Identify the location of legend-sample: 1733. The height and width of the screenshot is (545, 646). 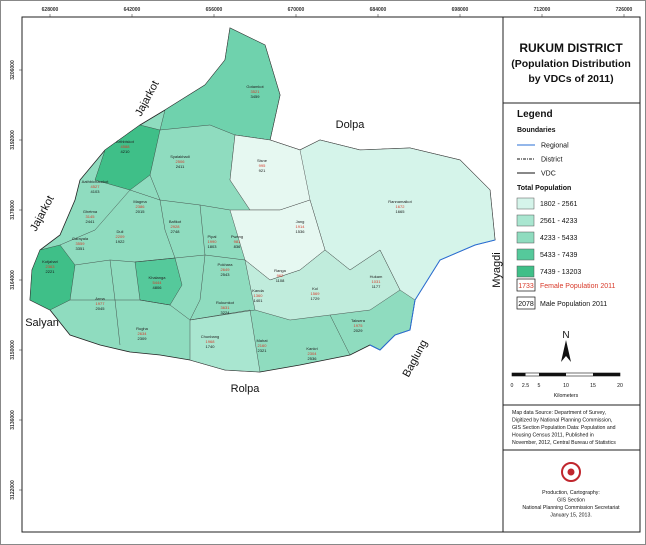
(526, 286).